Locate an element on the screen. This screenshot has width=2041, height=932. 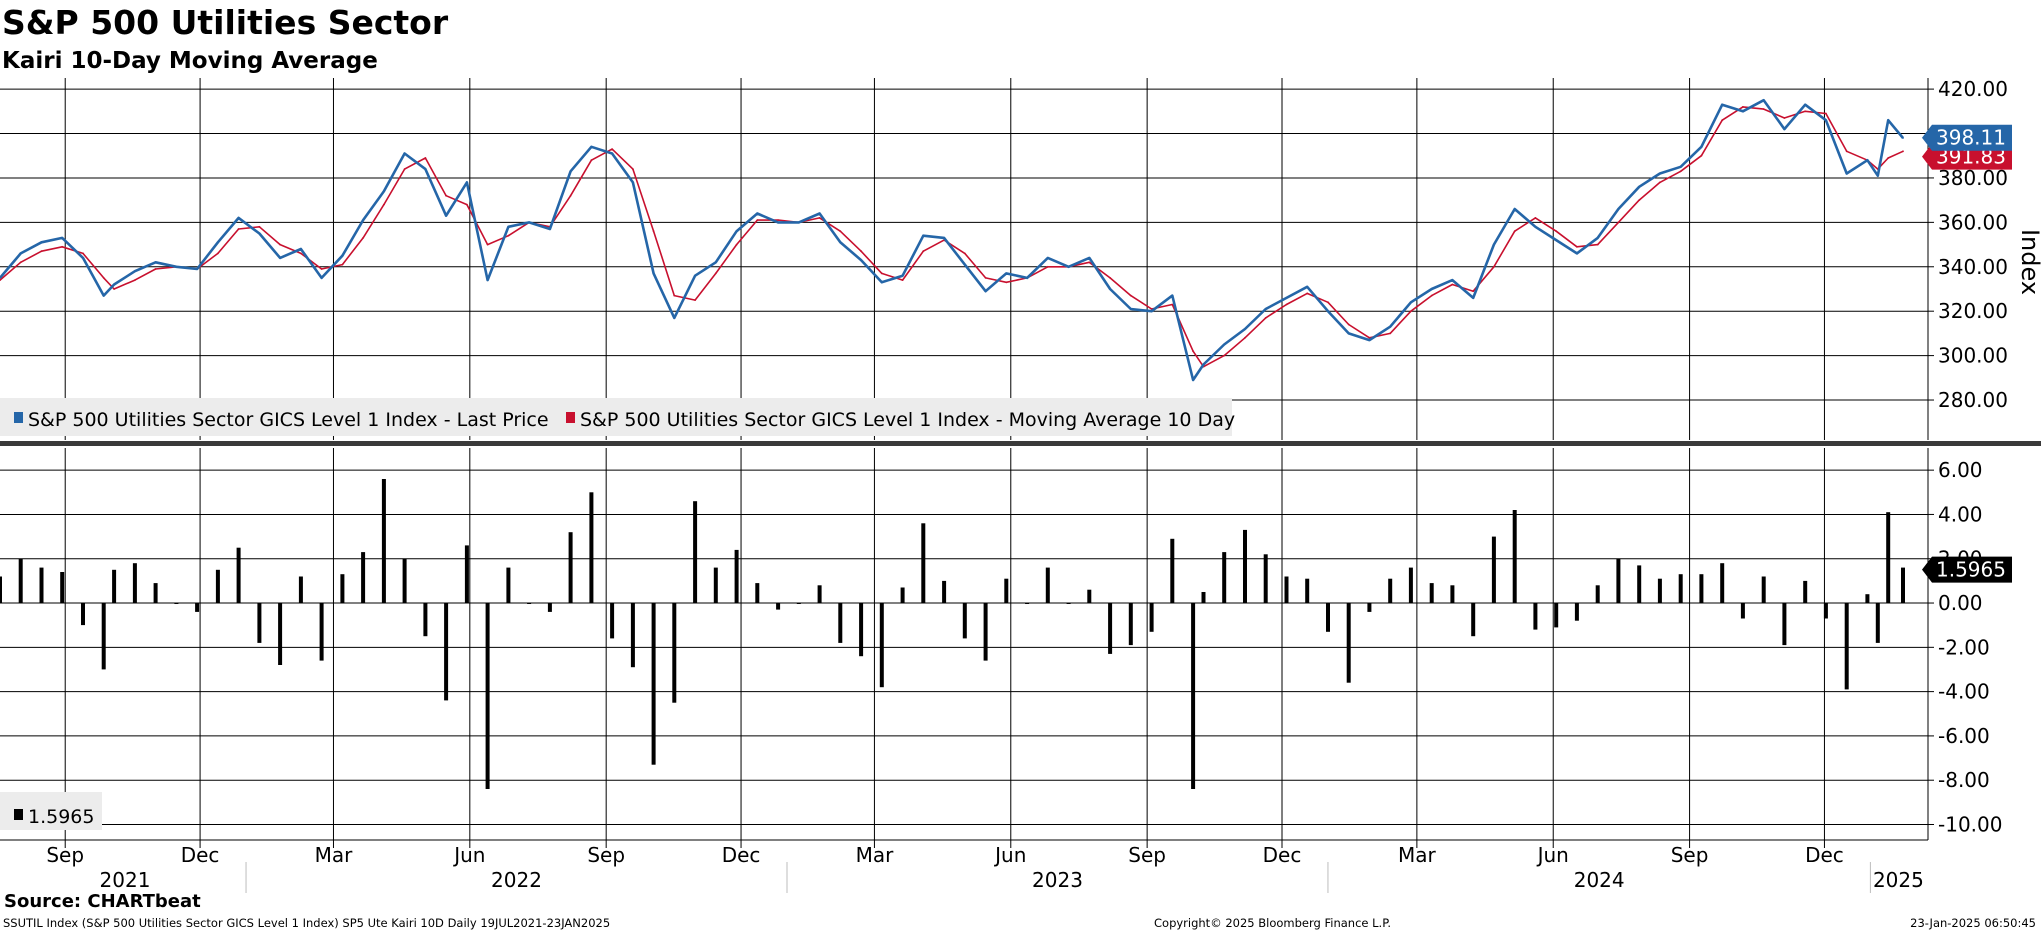
legend-swatch-last-price is located at coordinates (18, 417).